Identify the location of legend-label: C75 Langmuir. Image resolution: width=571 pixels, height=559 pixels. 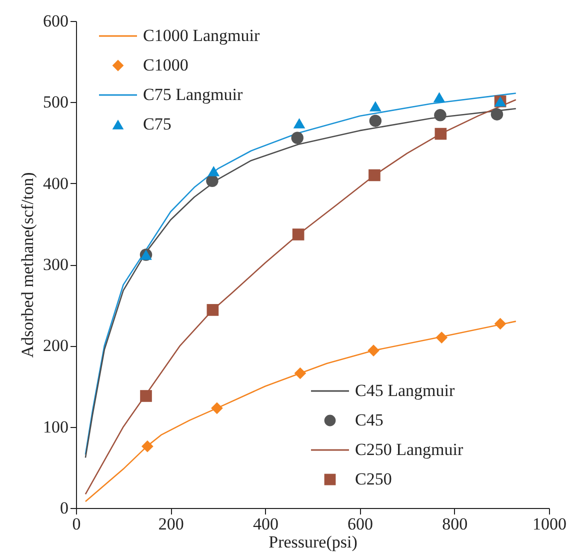
(193, 94).